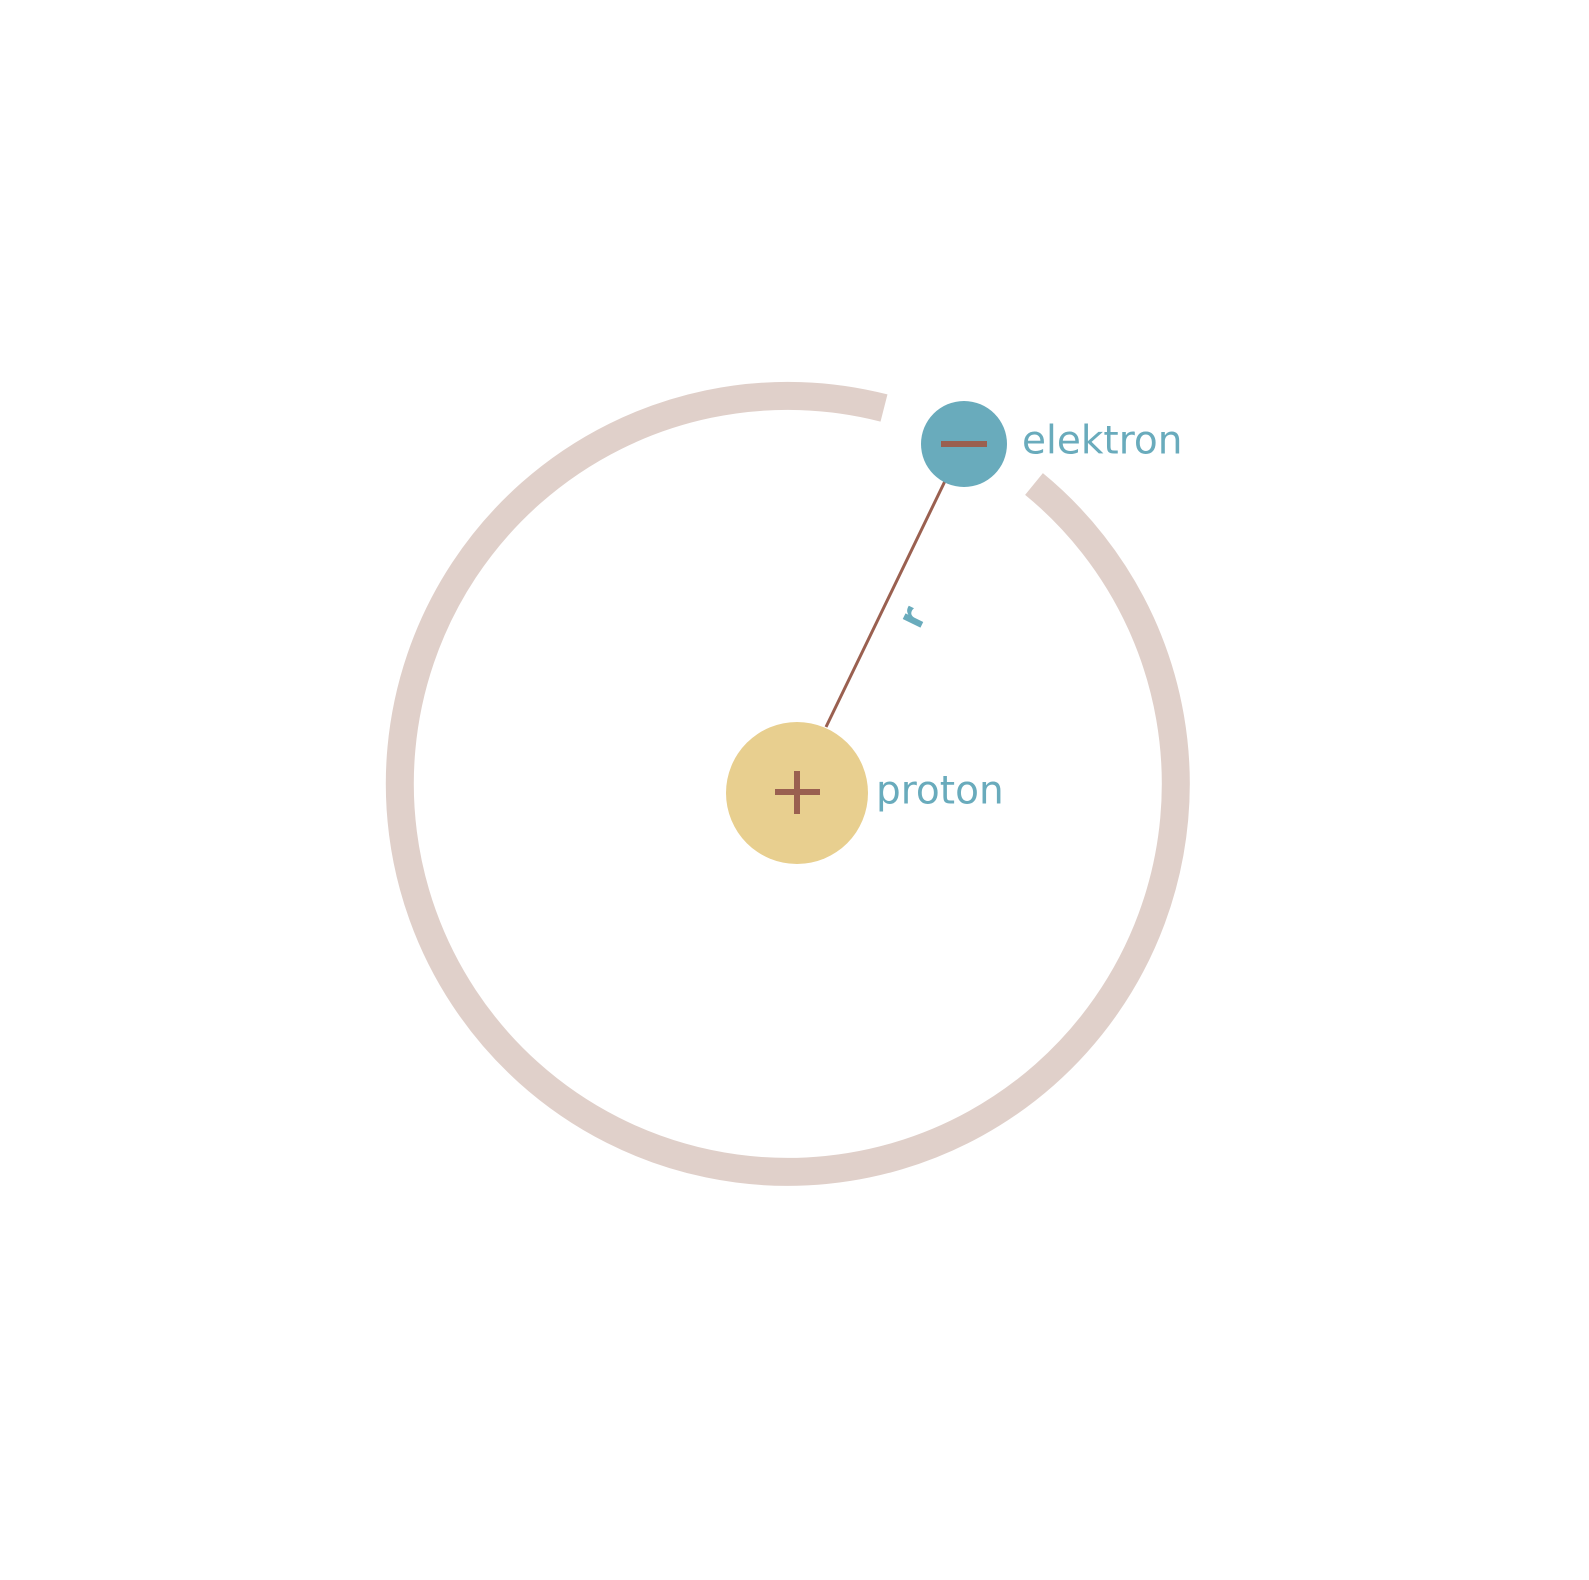  I want to click on minus-icon, so click(964, 444).